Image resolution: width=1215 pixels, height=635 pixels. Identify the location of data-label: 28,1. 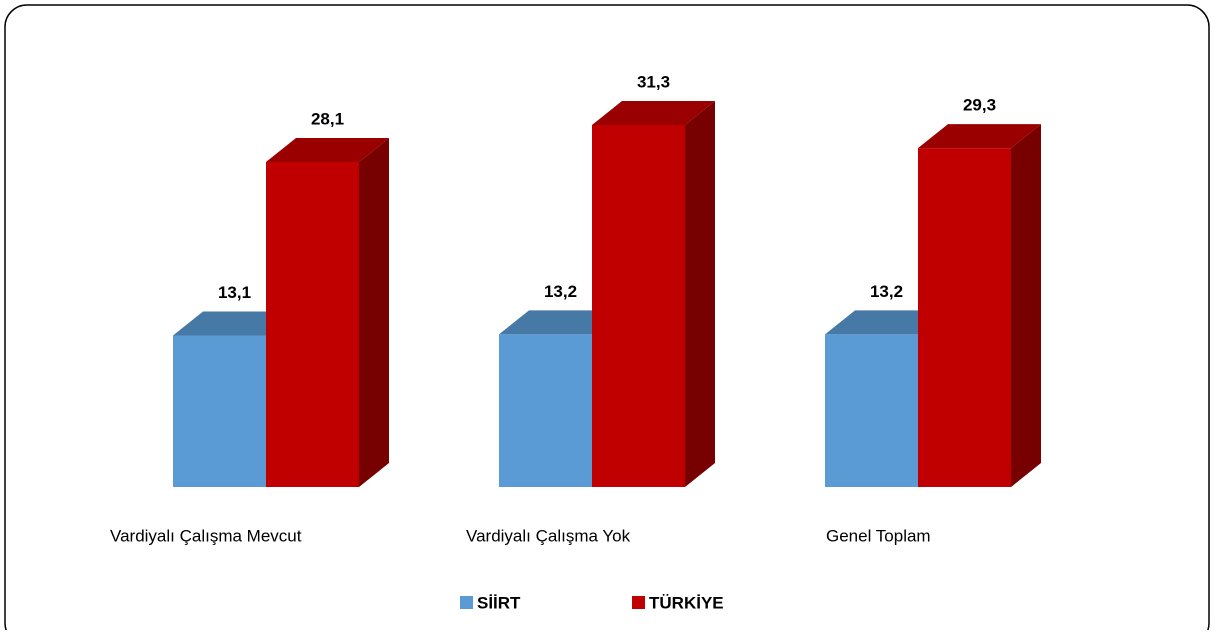
(327, 118).